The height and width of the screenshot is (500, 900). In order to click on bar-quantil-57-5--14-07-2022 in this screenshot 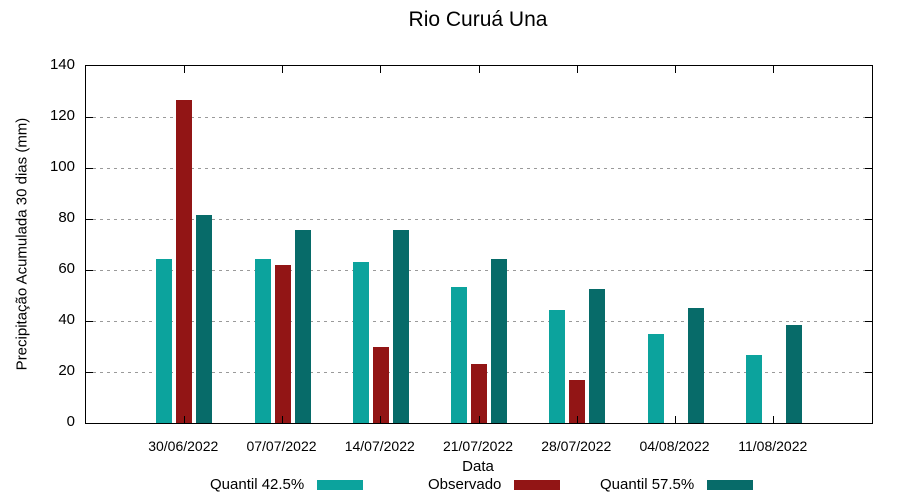, I will do `click(400, 326)`.